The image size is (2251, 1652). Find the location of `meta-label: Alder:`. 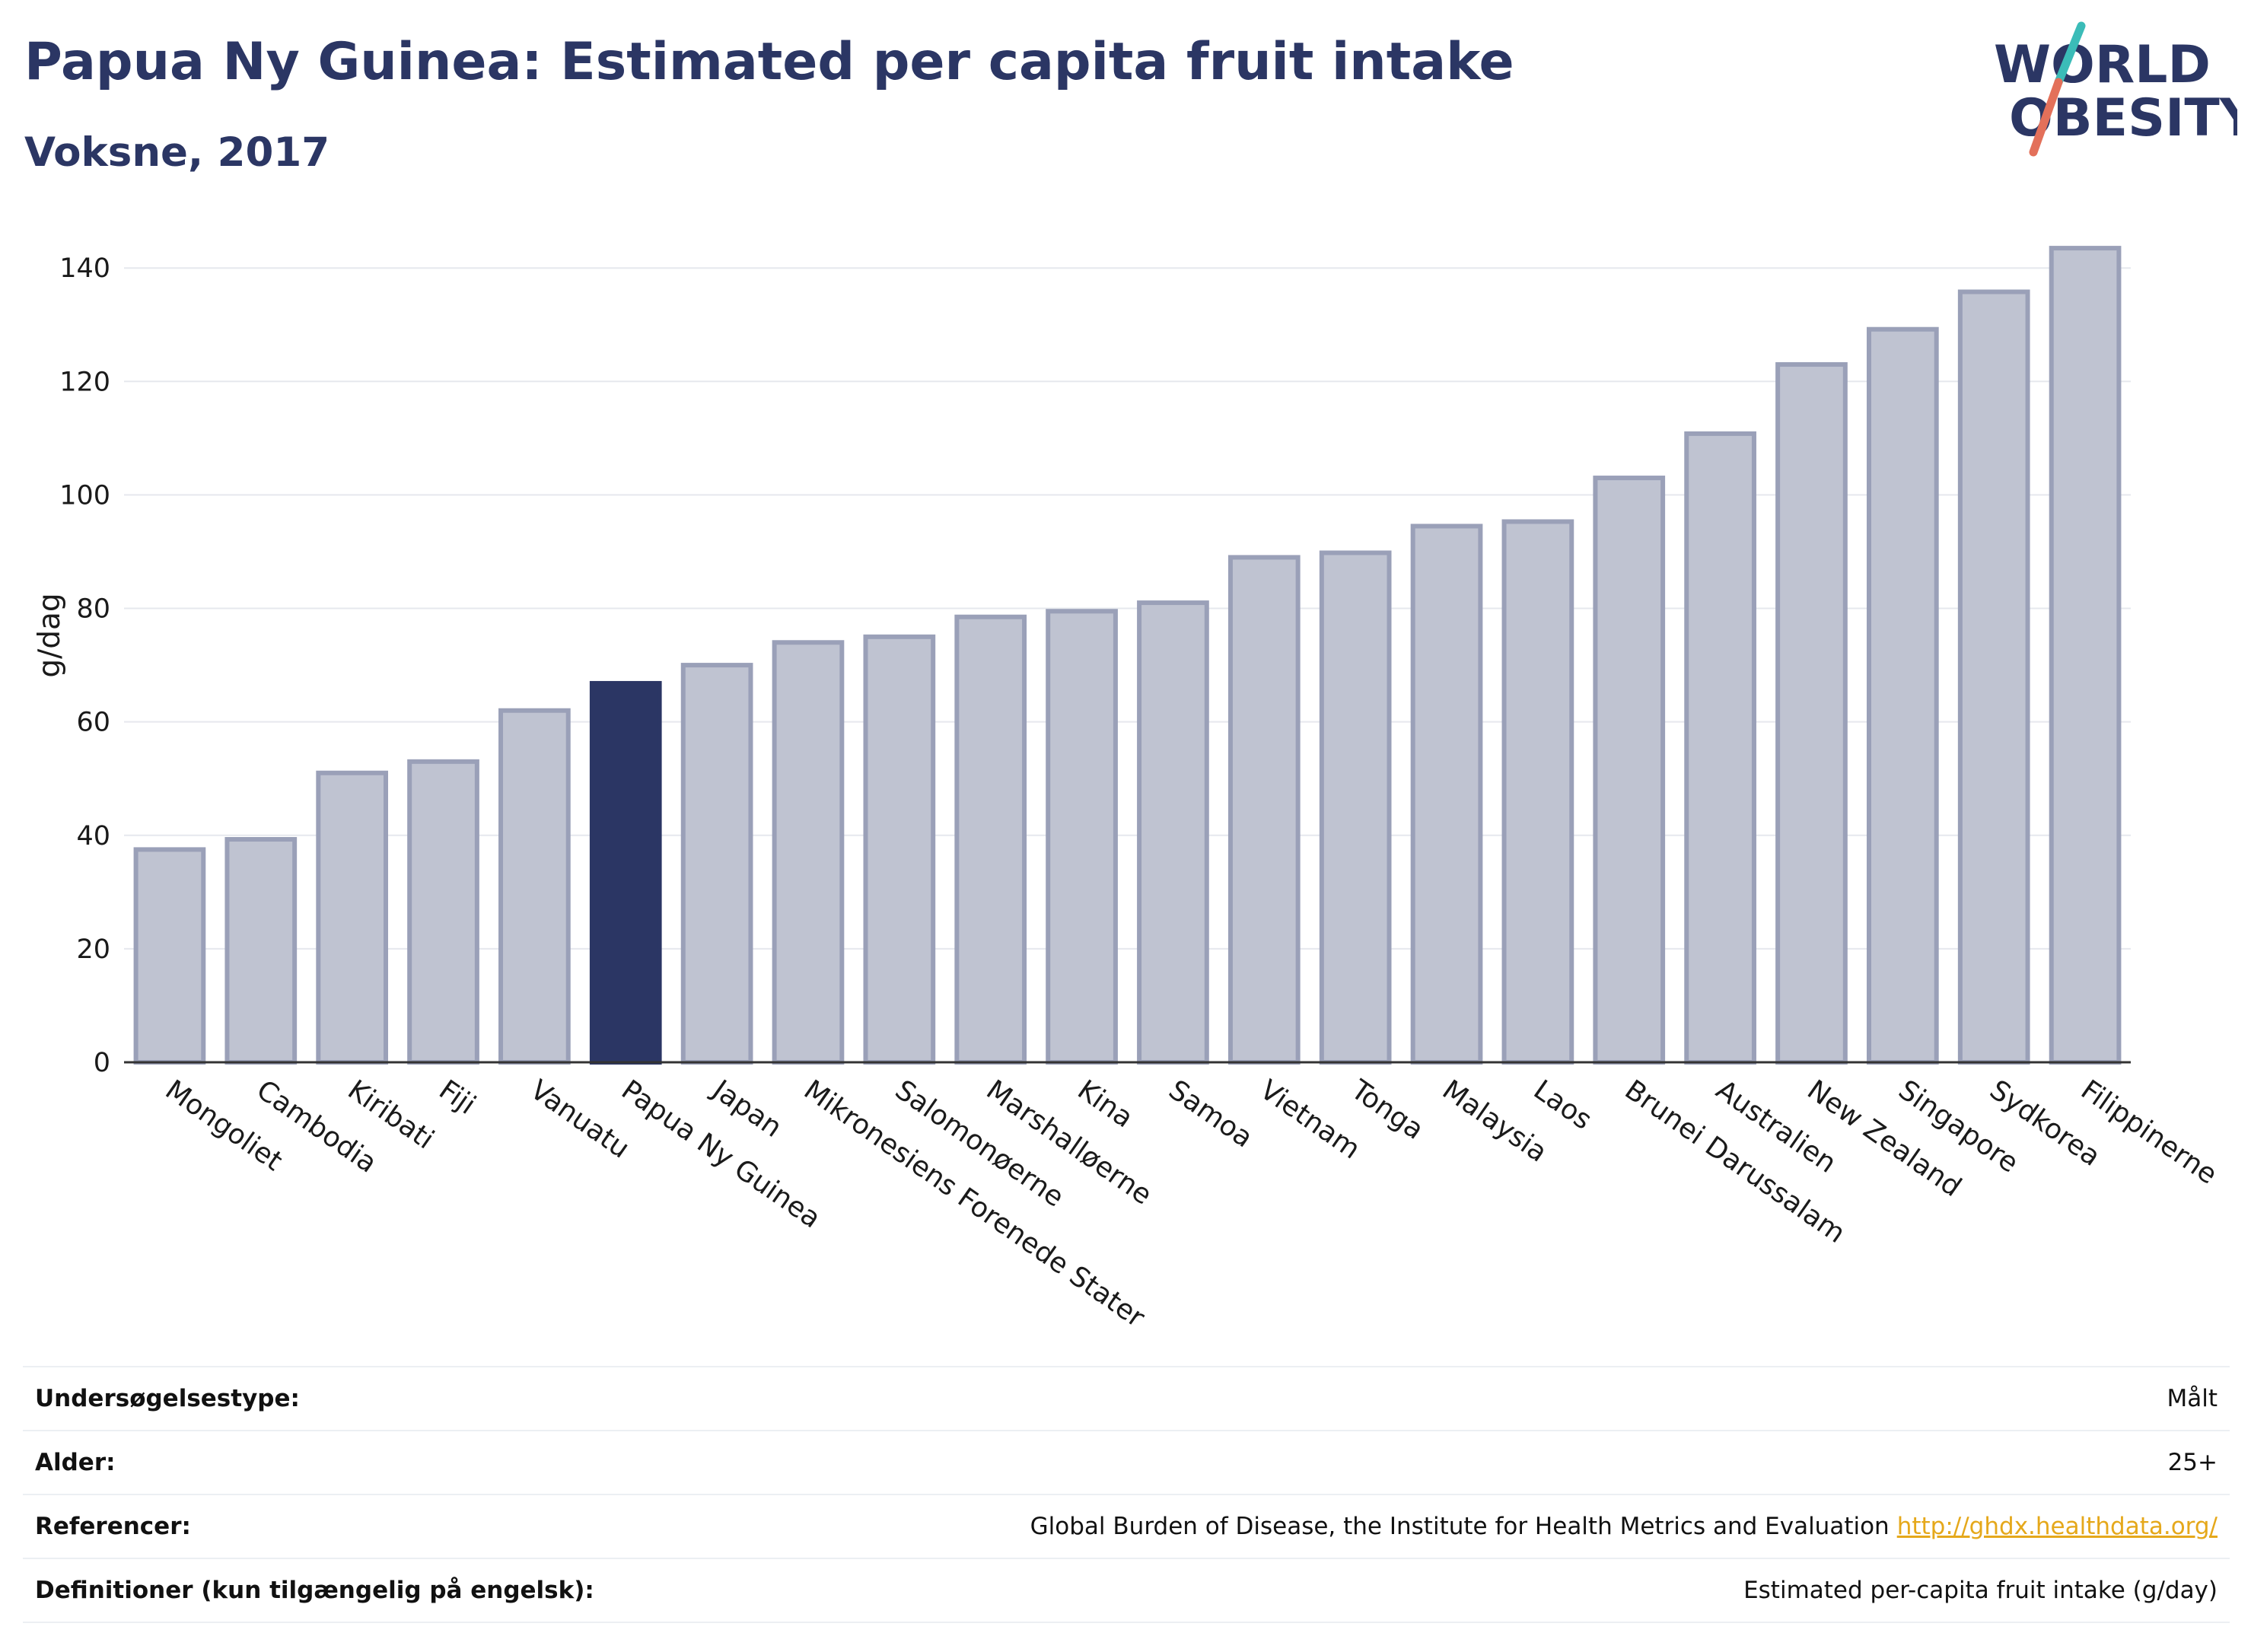

meta-label: Alder: is located at coordinates (75, 1462).